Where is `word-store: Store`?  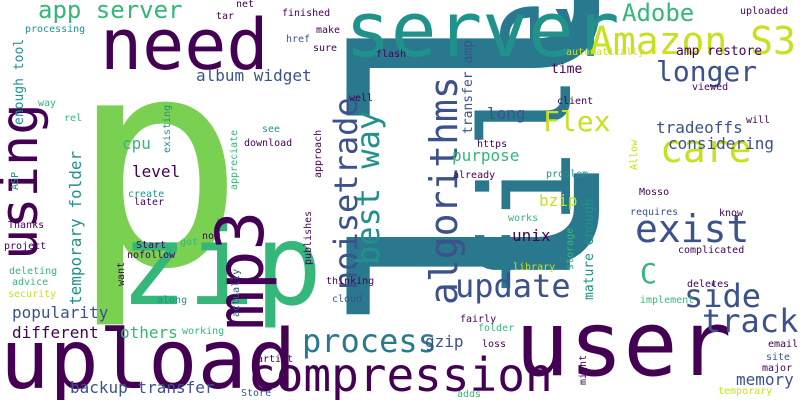
word-store: Store is located at coordinates (256, 393).